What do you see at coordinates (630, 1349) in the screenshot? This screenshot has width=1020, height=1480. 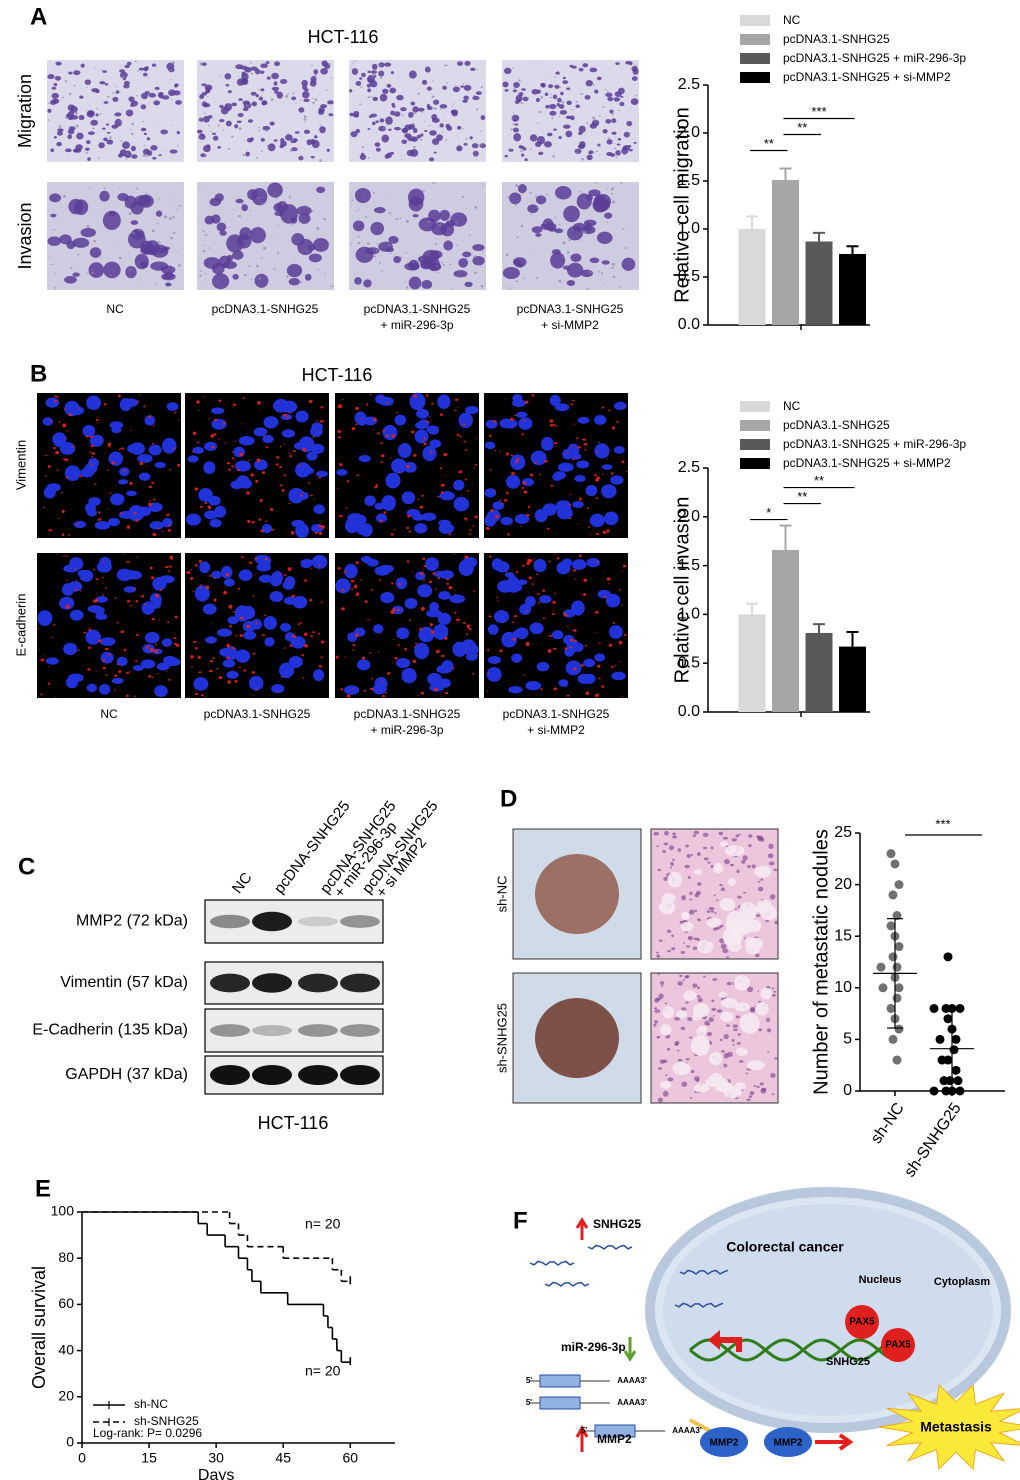 I see `down-arrow` at bounding box center [630, 1349].